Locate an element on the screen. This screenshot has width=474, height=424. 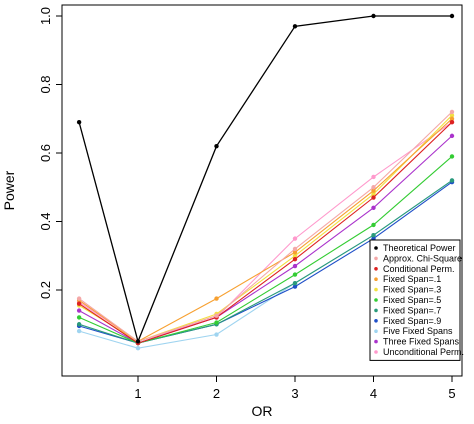
x-tick-label: 5 is located at coordinates (451, 393).